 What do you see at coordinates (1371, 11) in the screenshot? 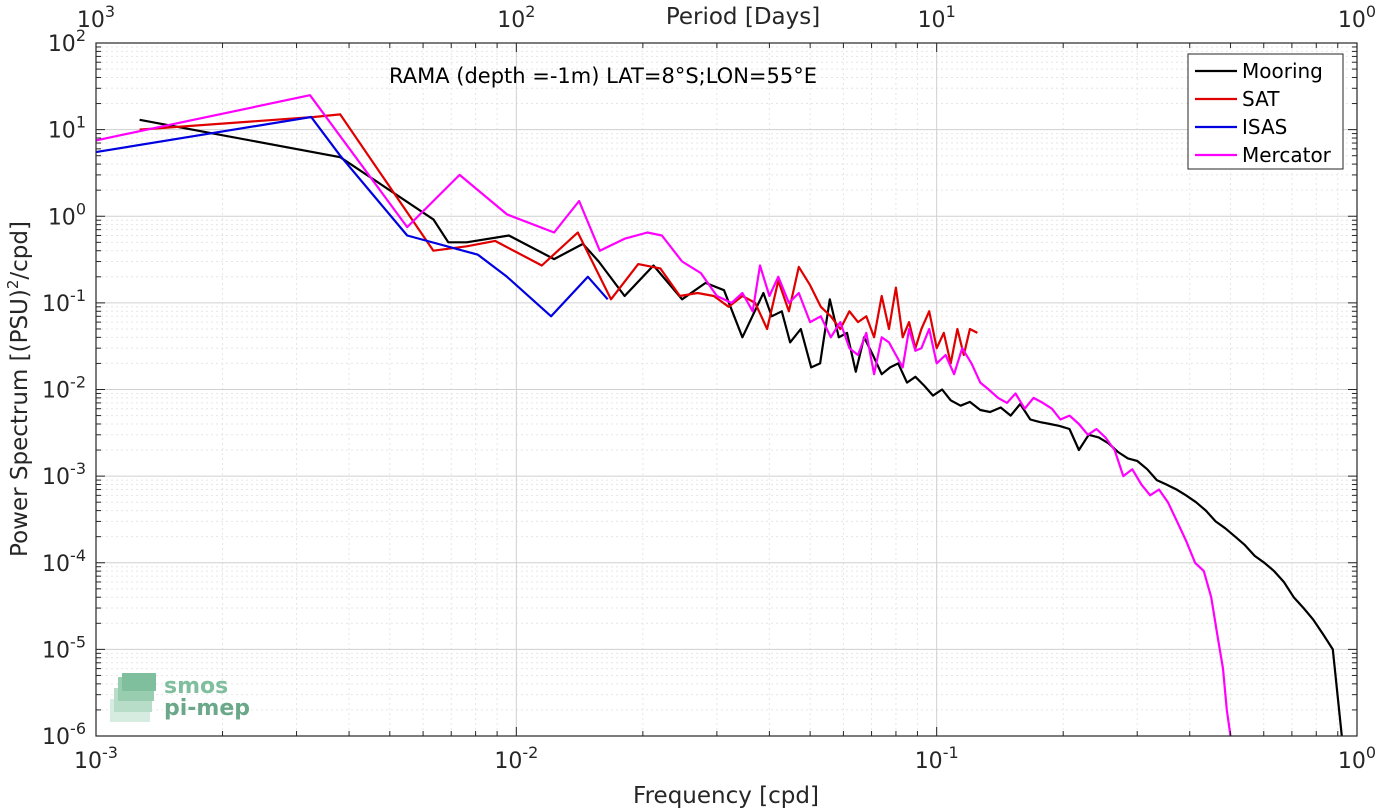
I see `top-tick-label-exp: 0` at bounding box center [1371, 11].